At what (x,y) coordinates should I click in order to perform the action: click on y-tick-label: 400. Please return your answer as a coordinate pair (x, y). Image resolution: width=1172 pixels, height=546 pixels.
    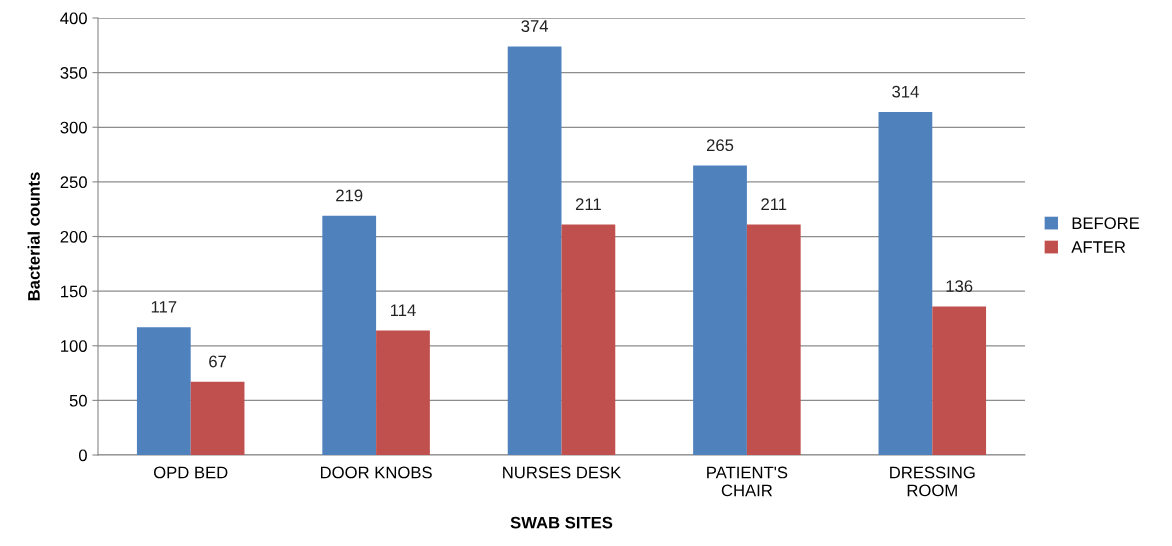
    Looking at the image, I should click on (73, 18).